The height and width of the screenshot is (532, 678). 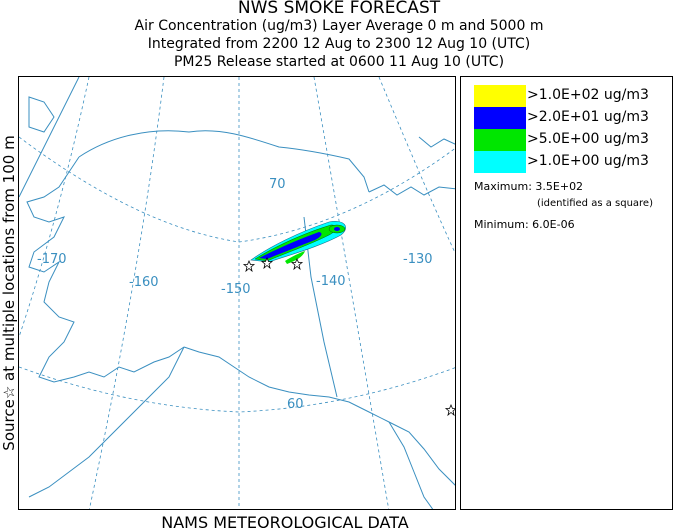 I want to click on mackenzie-coast, so click(x=411, y=190).